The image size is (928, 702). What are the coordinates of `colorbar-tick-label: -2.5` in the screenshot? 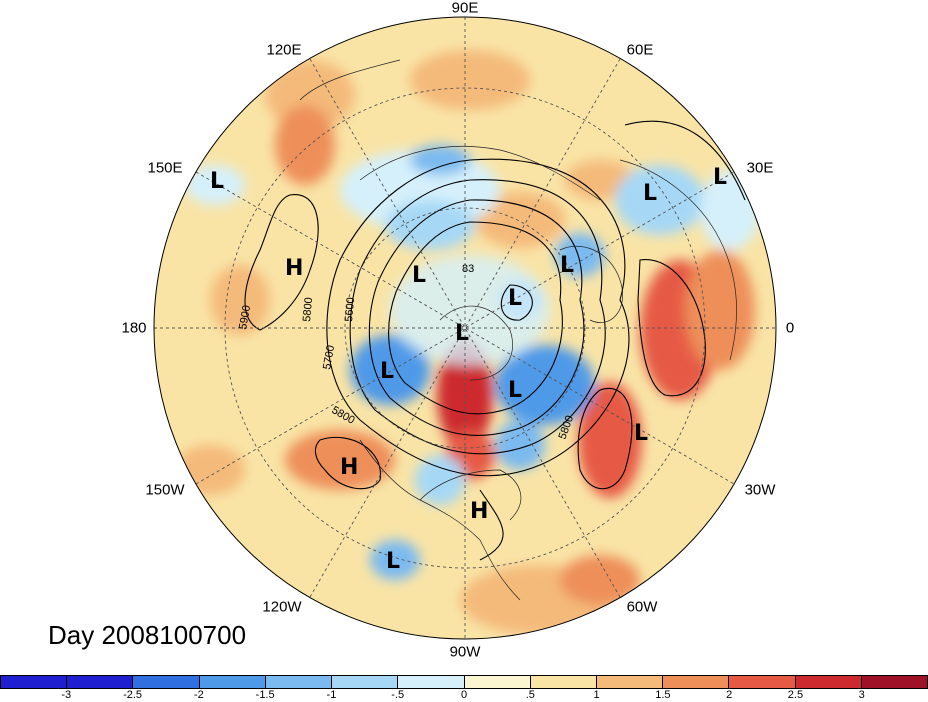 It's located at (133, 695).